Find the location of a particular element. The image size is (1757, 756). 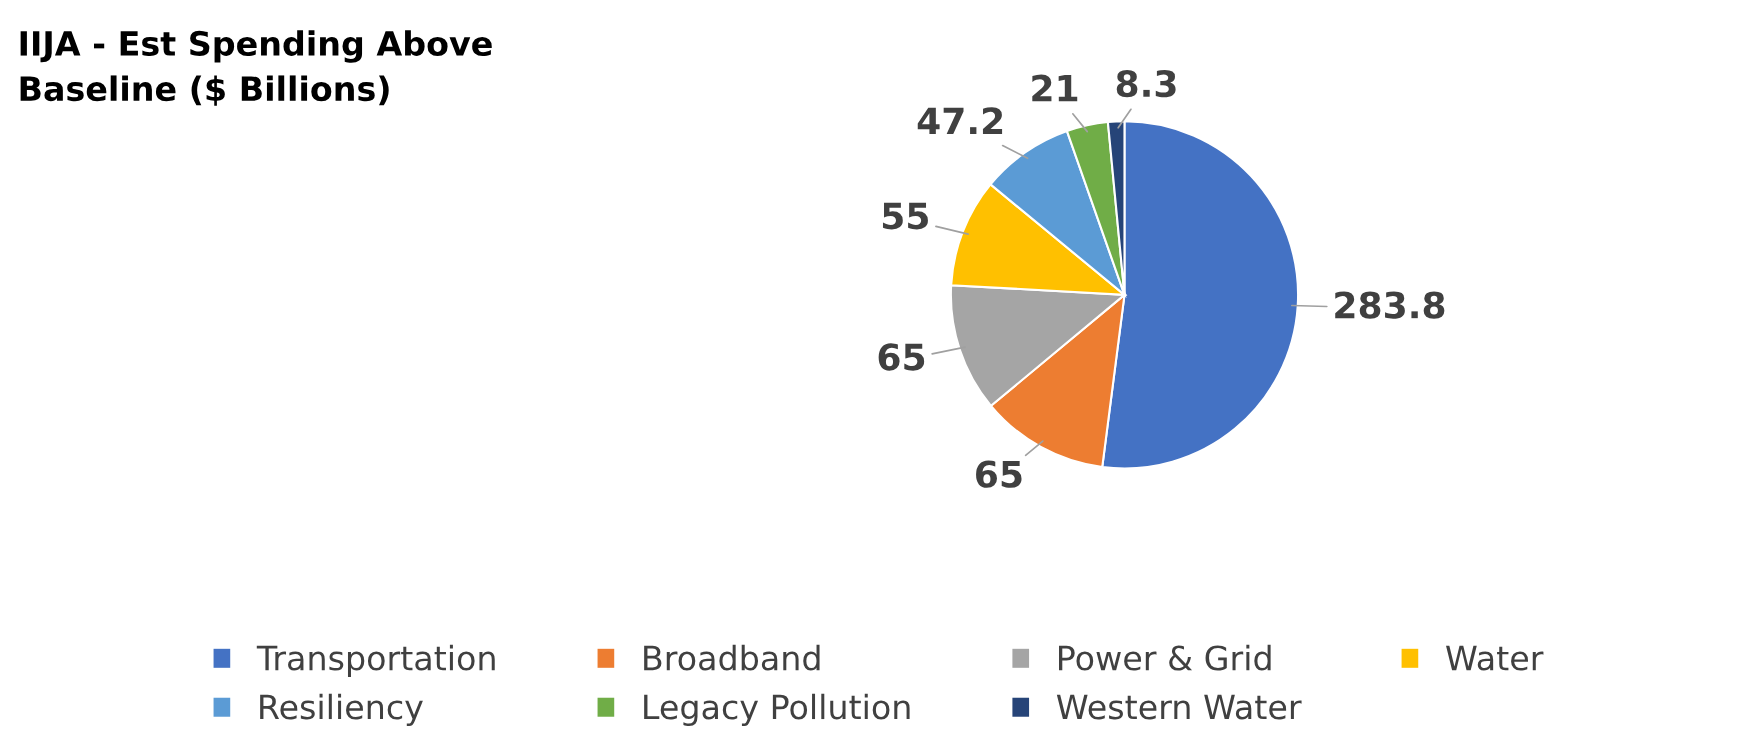

data-label: 55 is located at coordinates (905, 216).